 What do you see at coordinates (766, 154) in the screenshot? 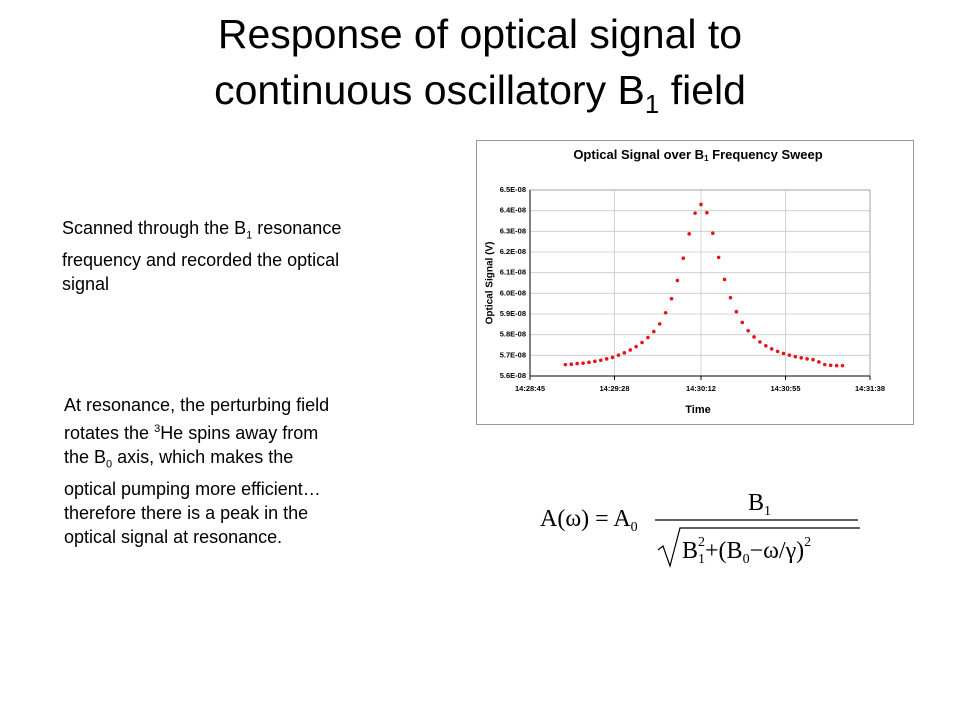
I see `chart-title-end: Frequency Sweep` at bounding box center [766, 154].